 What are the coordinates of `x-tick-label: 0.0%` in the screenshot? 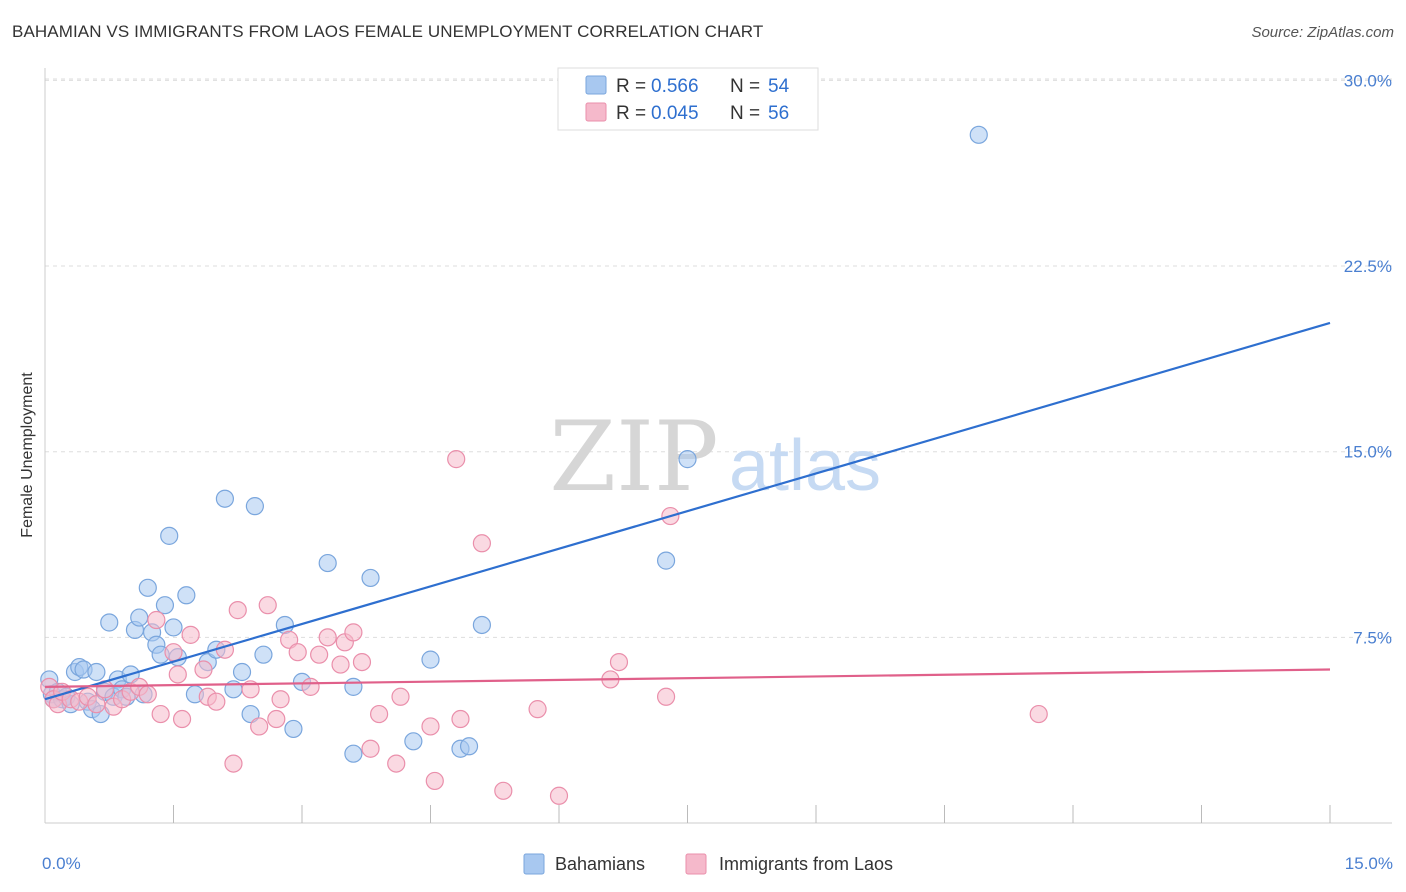 It's located at (61, 863).